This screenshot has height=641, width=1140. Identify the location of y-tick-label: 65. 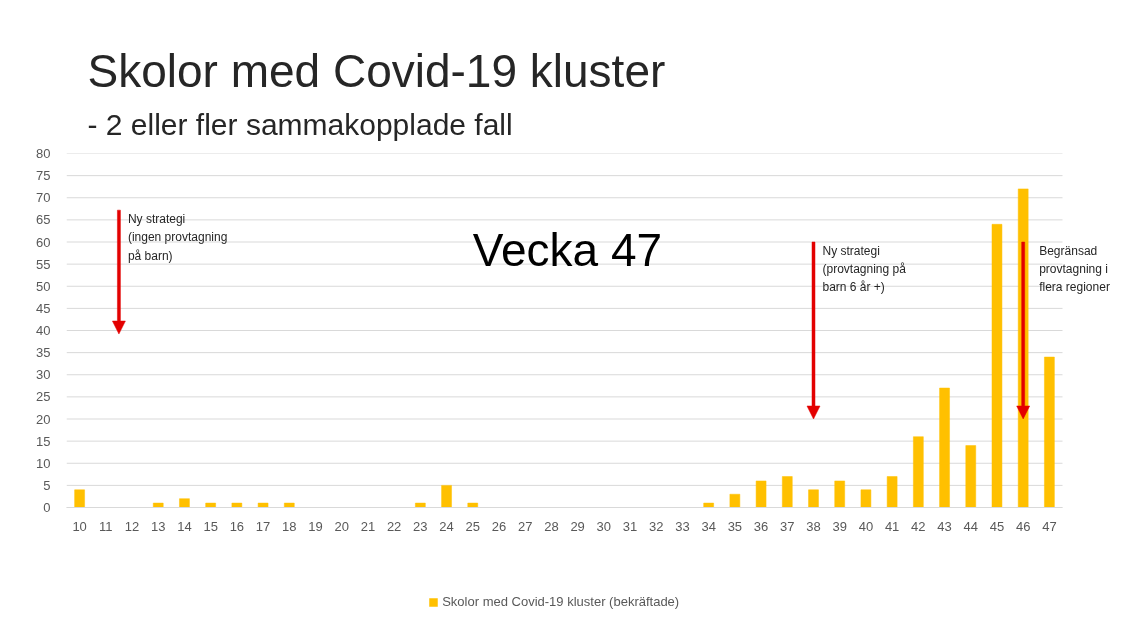
(43, 220).